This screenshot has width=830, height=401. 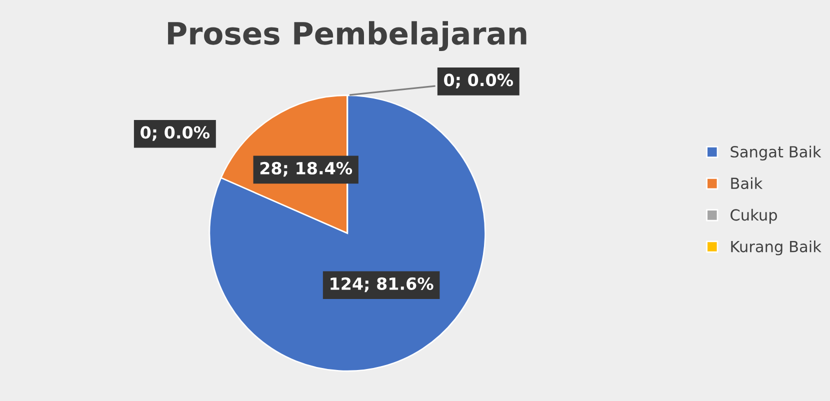 What do you see at coordinates (776, 248) in the screenshot?
I see `legend-label: Kurang Baik` at bounding box center [776, 248].